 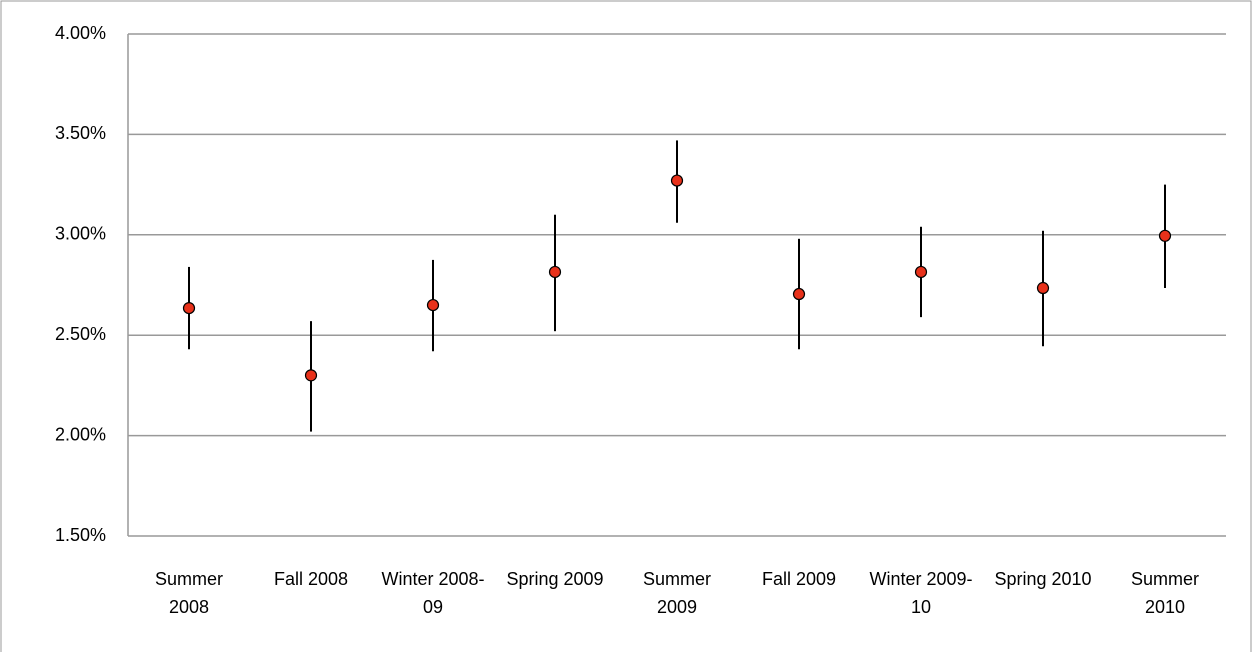 What do you see at coordinates (80, 234) in the screenshot?
I see `y-tick-label: 3.00%` at bounding box center [80, 234].